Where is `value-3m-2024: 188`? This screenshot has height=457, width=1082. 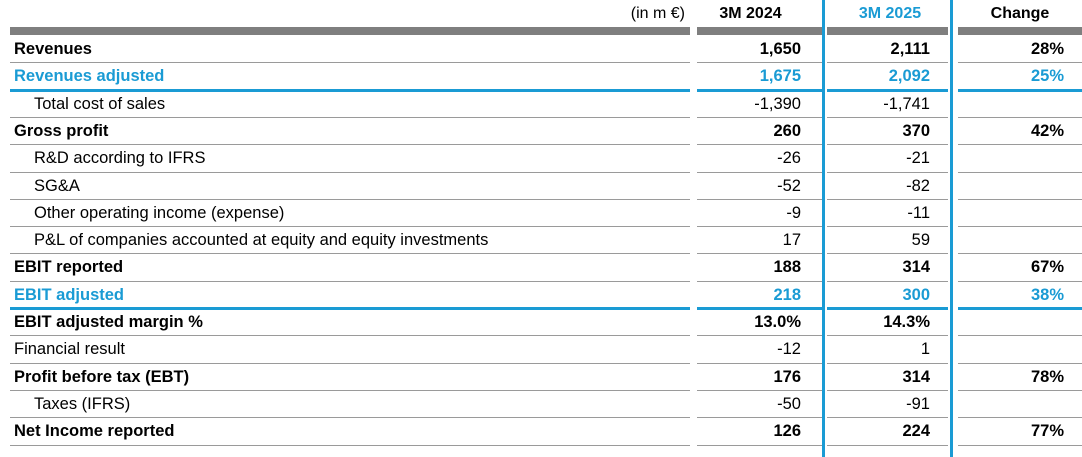
value-3m-2024: 188 is located at coordinates (787, 267).